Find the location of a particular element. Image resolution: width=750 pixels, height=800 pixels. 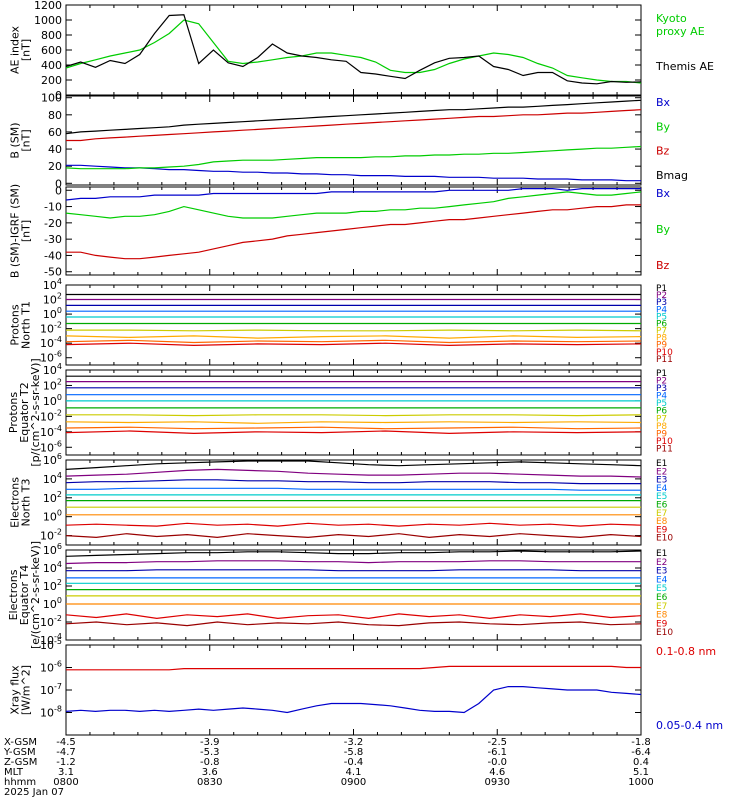

ephemeris-value: -1.8 is located at coordinates (641, 742).